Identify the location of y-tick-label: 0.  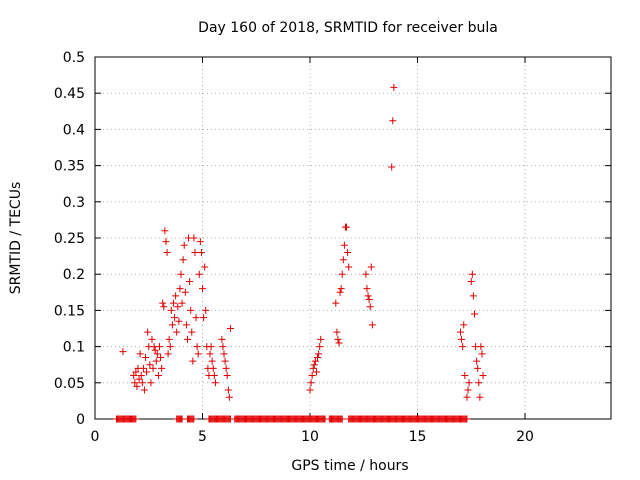
(80, 420).